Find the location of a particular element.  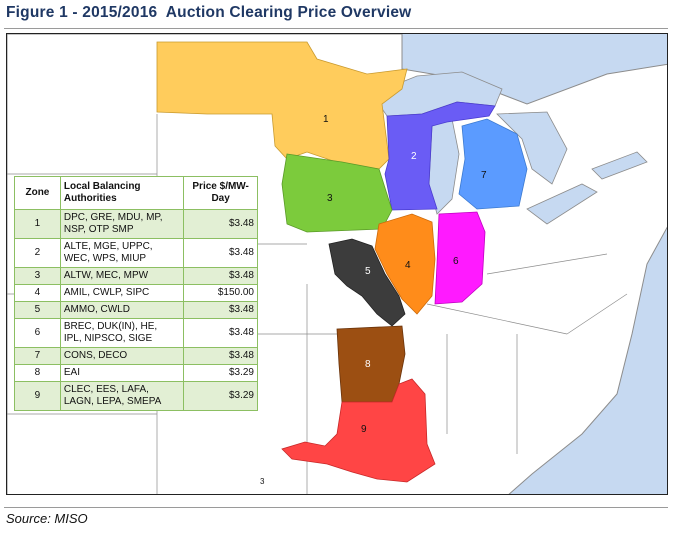

zone-number: 7 is located at coordinates (37, 356).